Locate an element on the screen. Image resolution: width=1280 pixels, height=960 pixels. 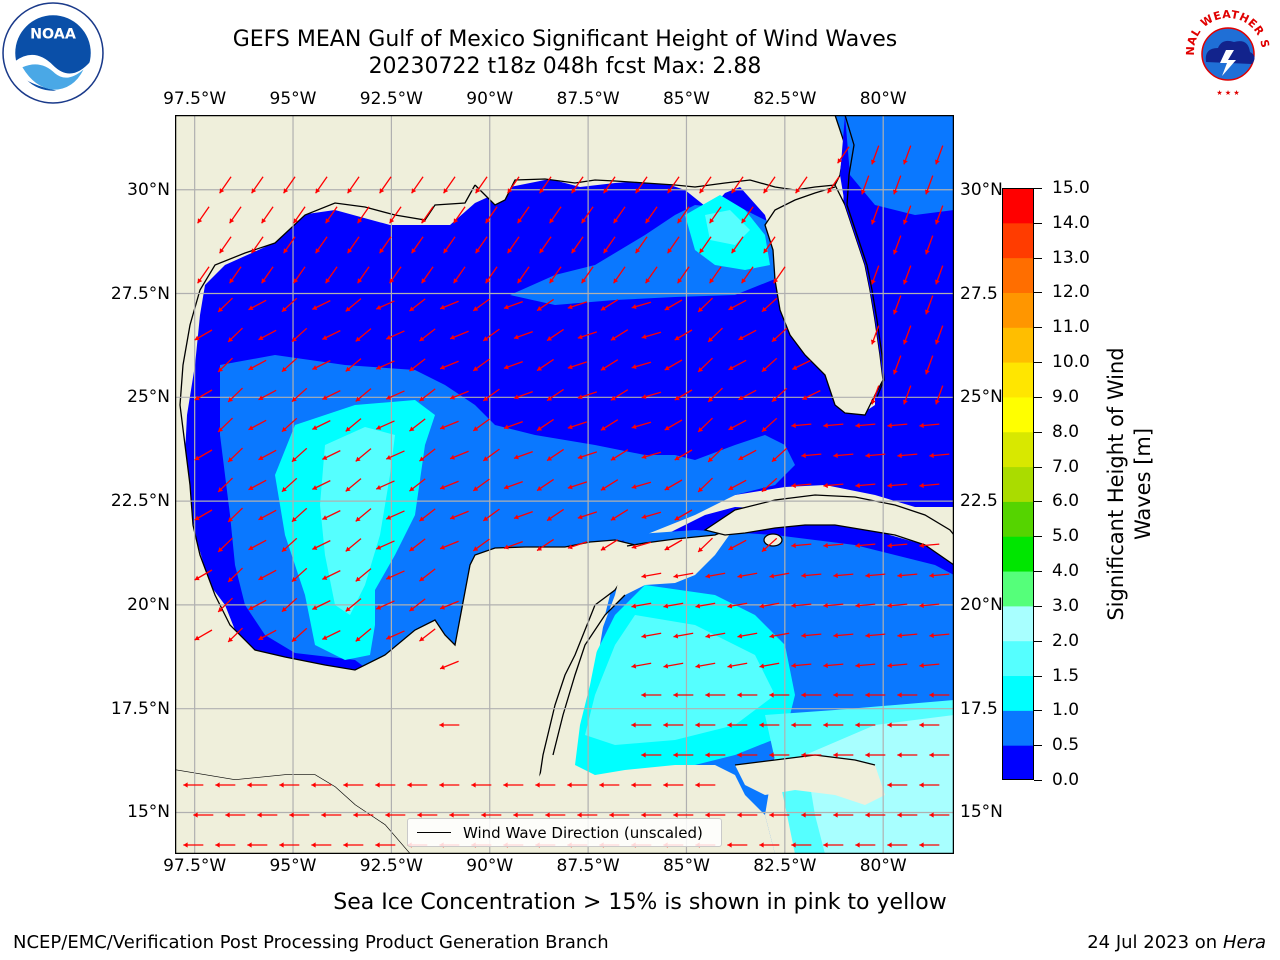
lon-tick-label-bottom: 92.5°W is located at coordinates (391, 866).